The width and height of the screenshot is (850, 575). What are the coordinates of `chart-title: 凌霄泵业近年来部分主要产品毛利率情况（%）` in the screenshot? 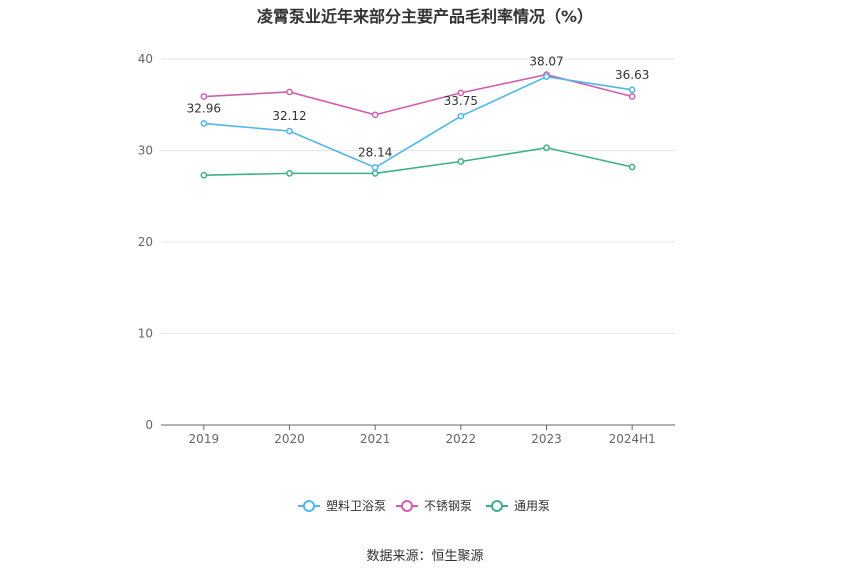 It's located at (425, 16).